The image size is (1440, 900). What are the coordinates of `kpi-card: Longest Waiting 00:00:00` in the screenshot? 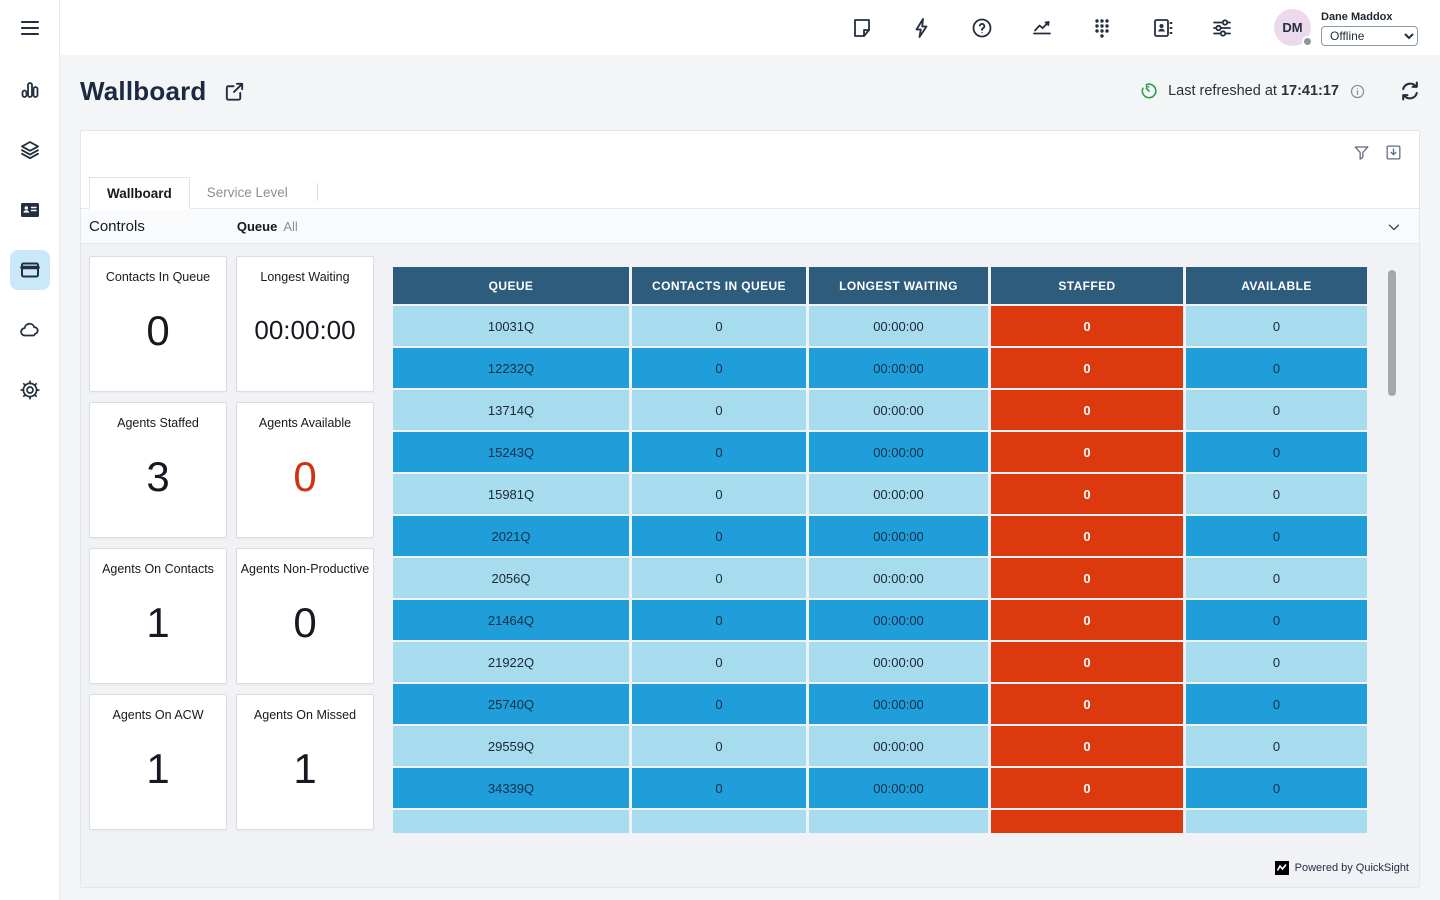 It's located at (305, 324).